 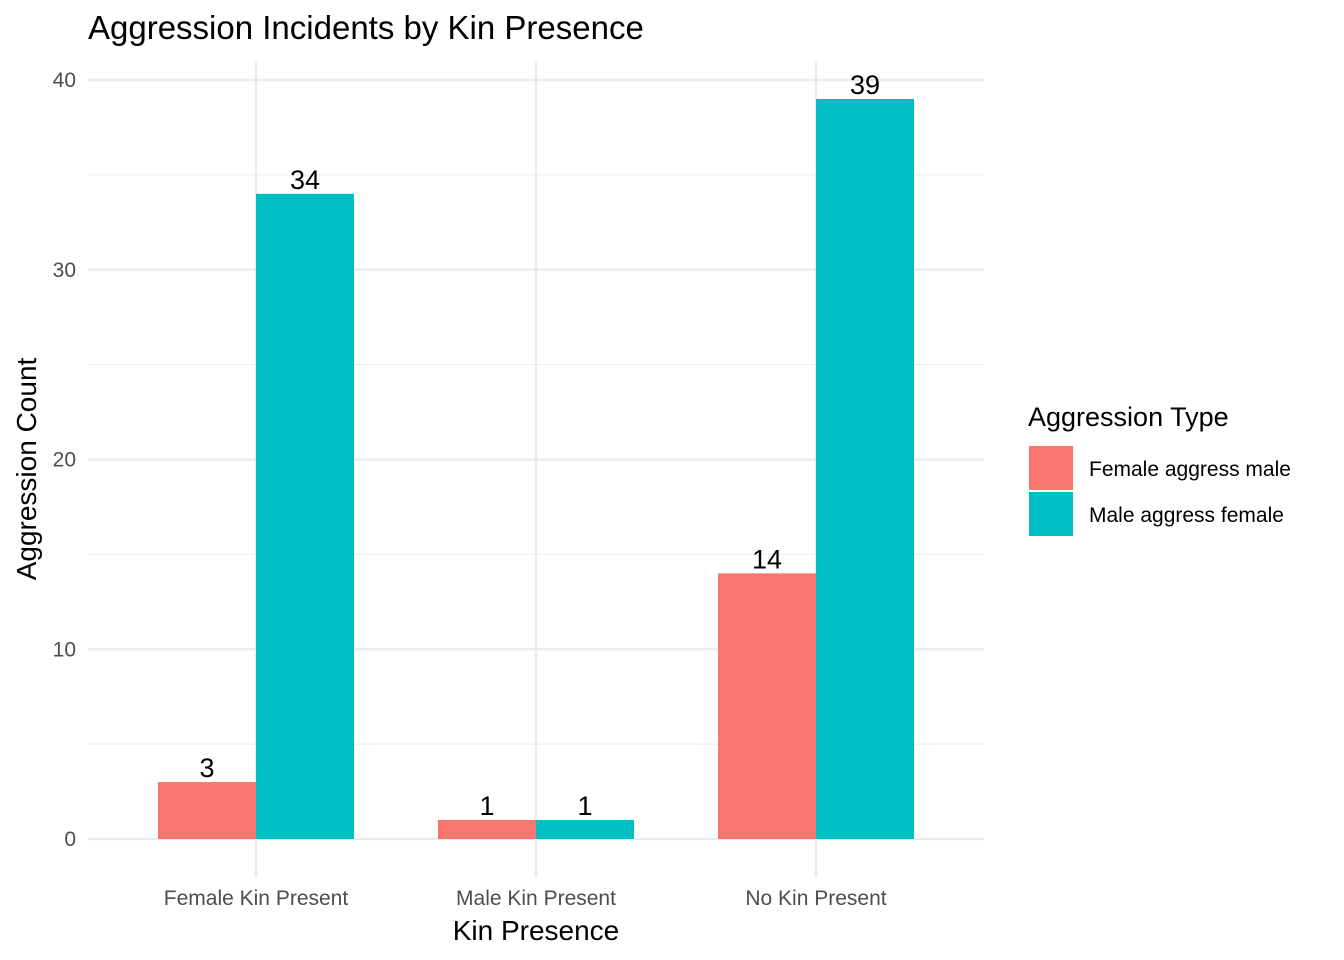 What do you see at coordinates (366, 27) in the screenshot?
I see `chart-title: Aggression Incidents by Kin Presence` at bounding box center [366, 27].